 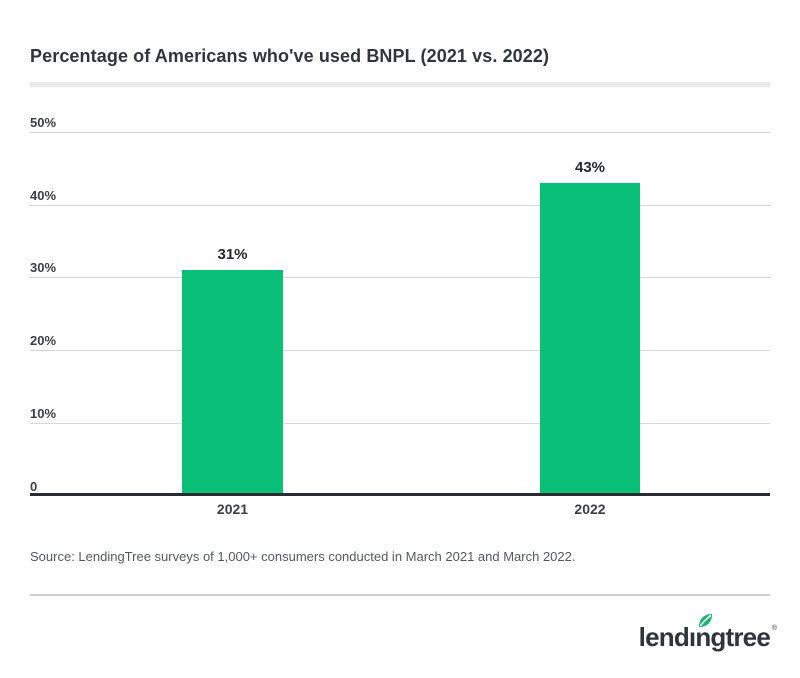 I want to click on bar-value-2021: 31%, so click(x=232, y=254).